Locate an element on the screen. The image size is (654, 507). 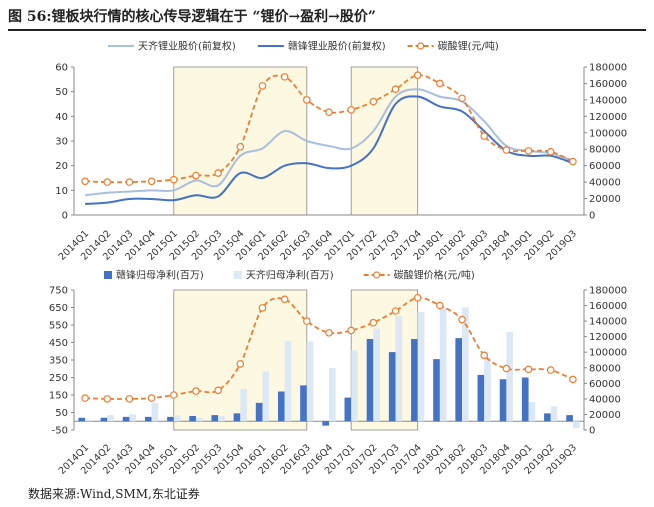
bar-赣锋归母净利(百万)-2019Q2 is located at coordinates (547, 417).